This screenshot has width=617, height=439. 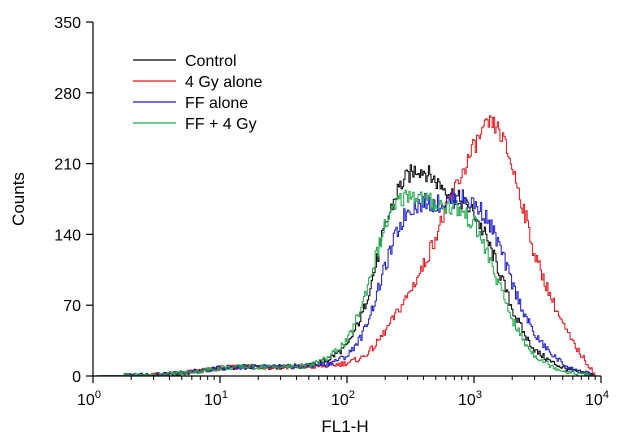 What do you see at coordinates (221, 124) in the screenshot?
I see `legend-label-3: FF + 4 Gy` at bounding box center [221, 124].